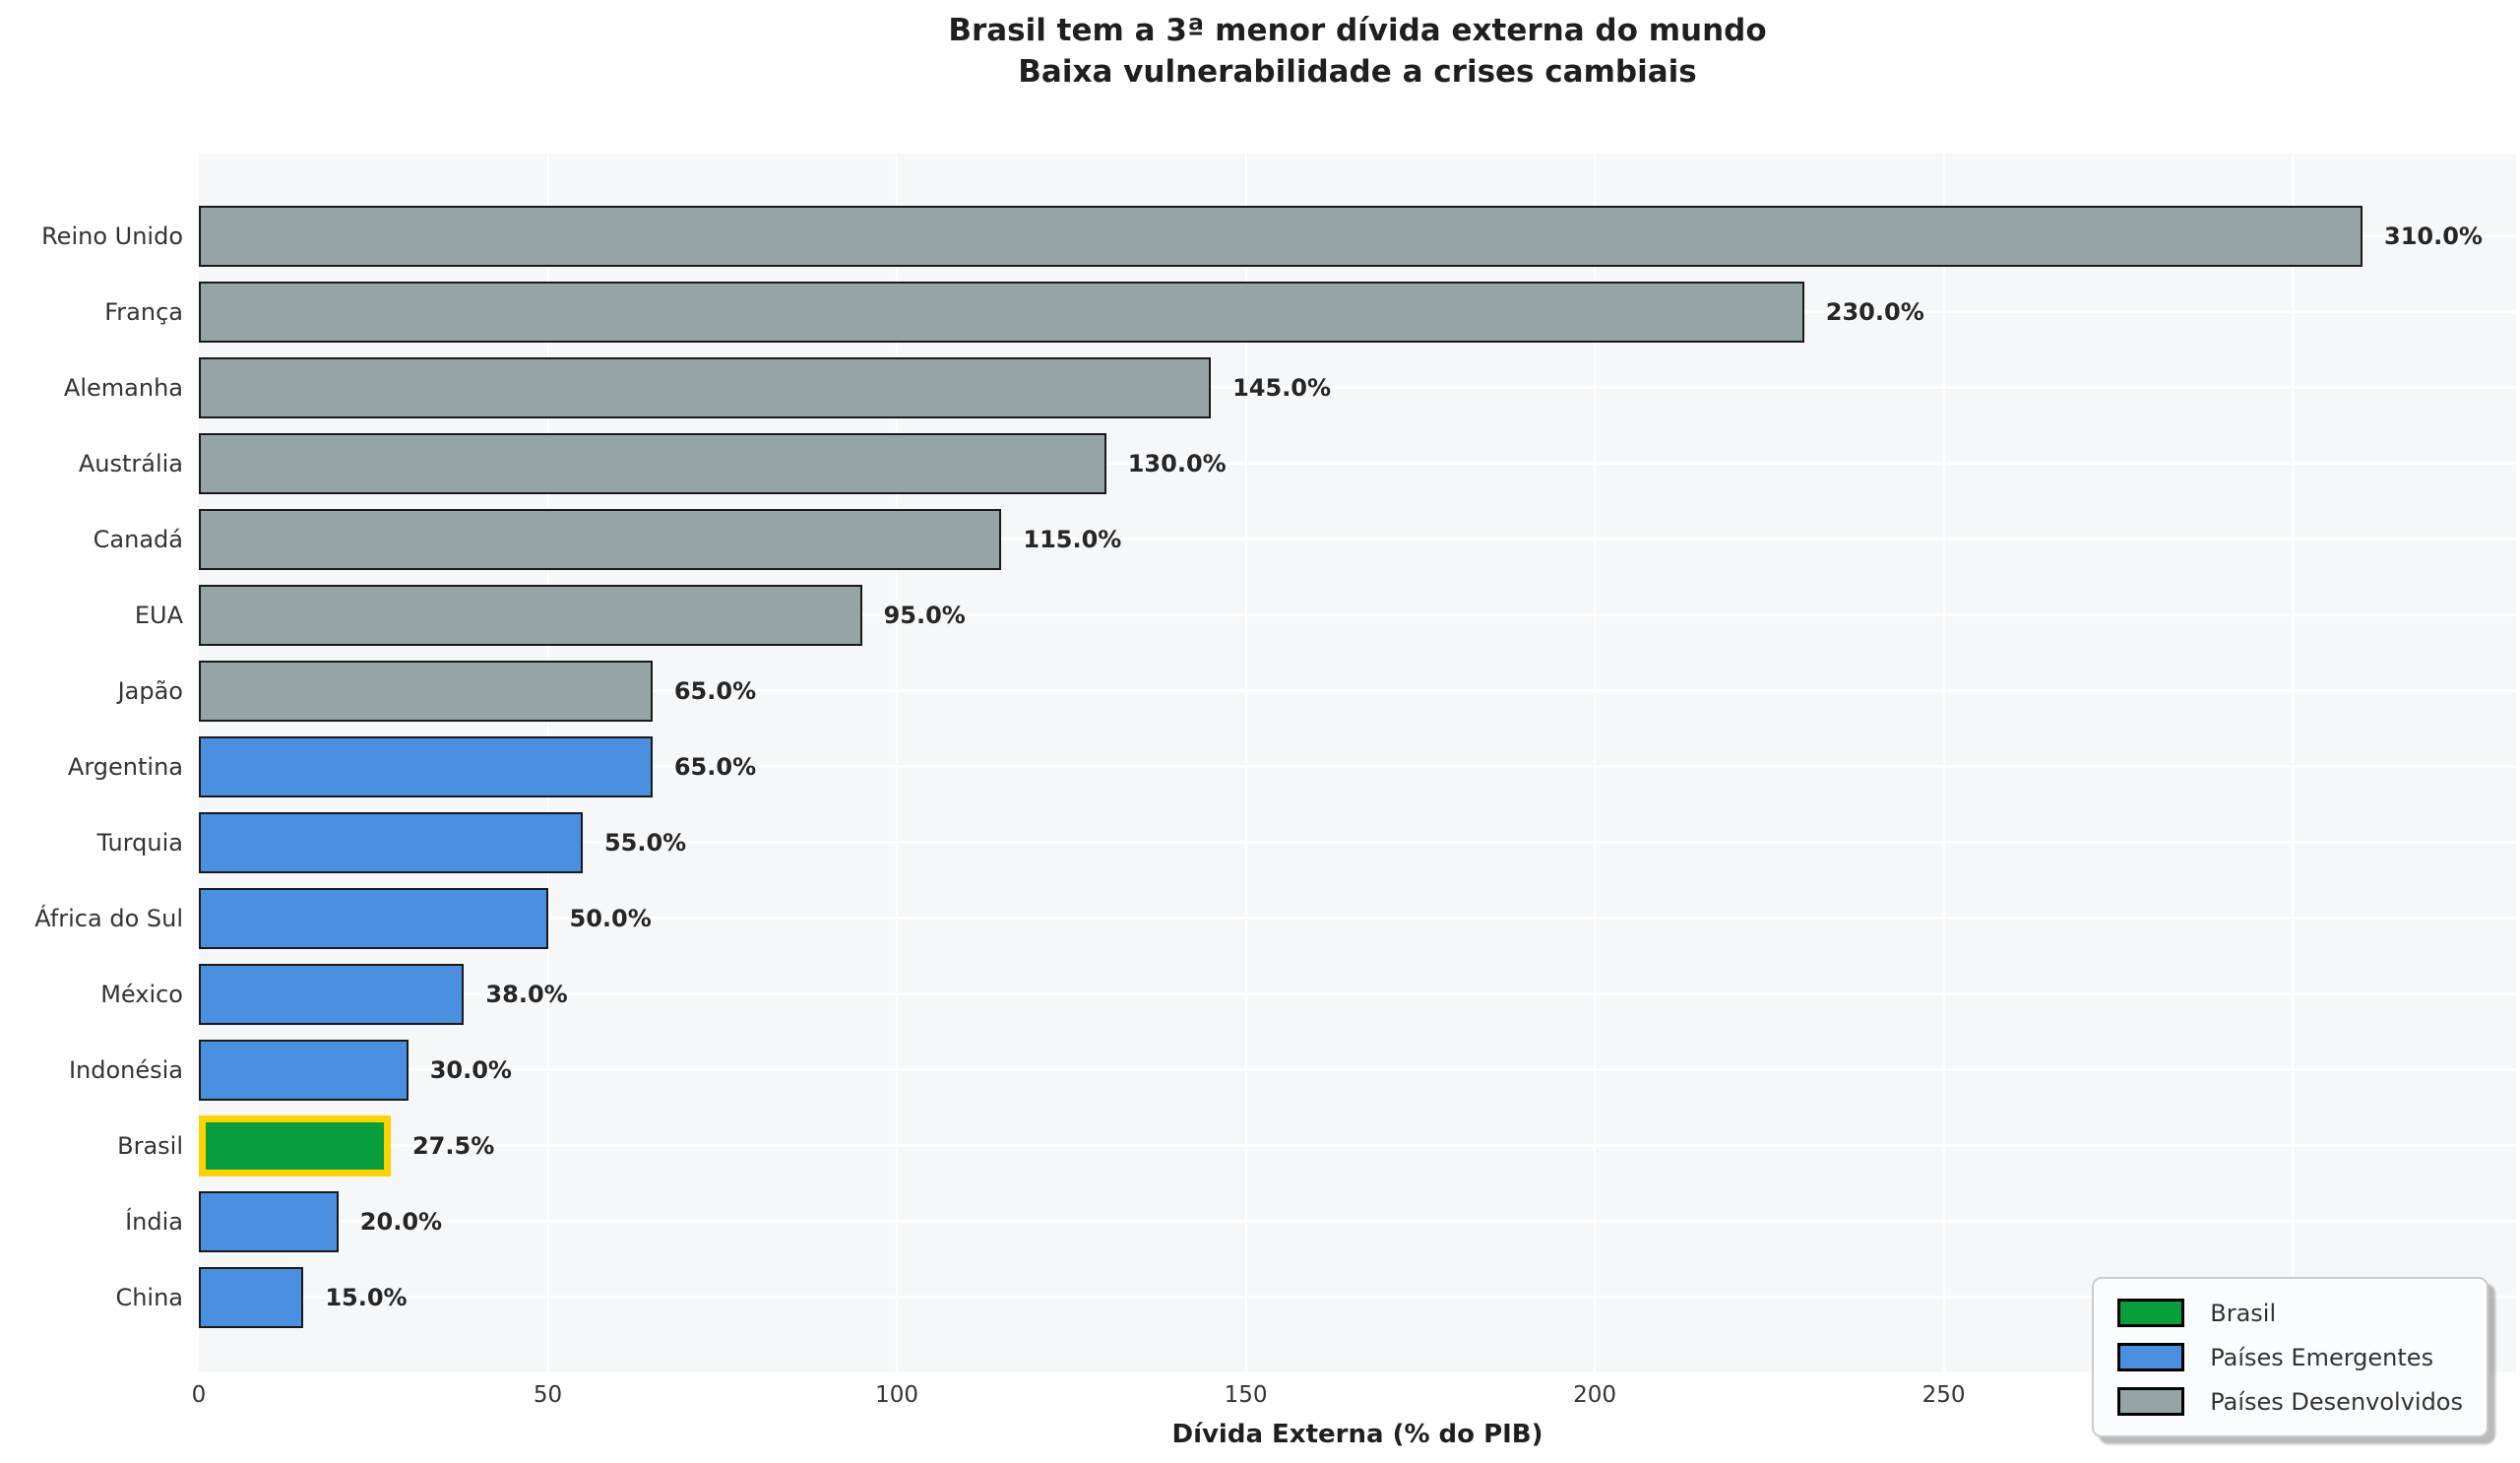 The width and height of the screenshot is (2520, 1463). I want to click on legend-entry: Países Emergentes, so click(2290, 1357).